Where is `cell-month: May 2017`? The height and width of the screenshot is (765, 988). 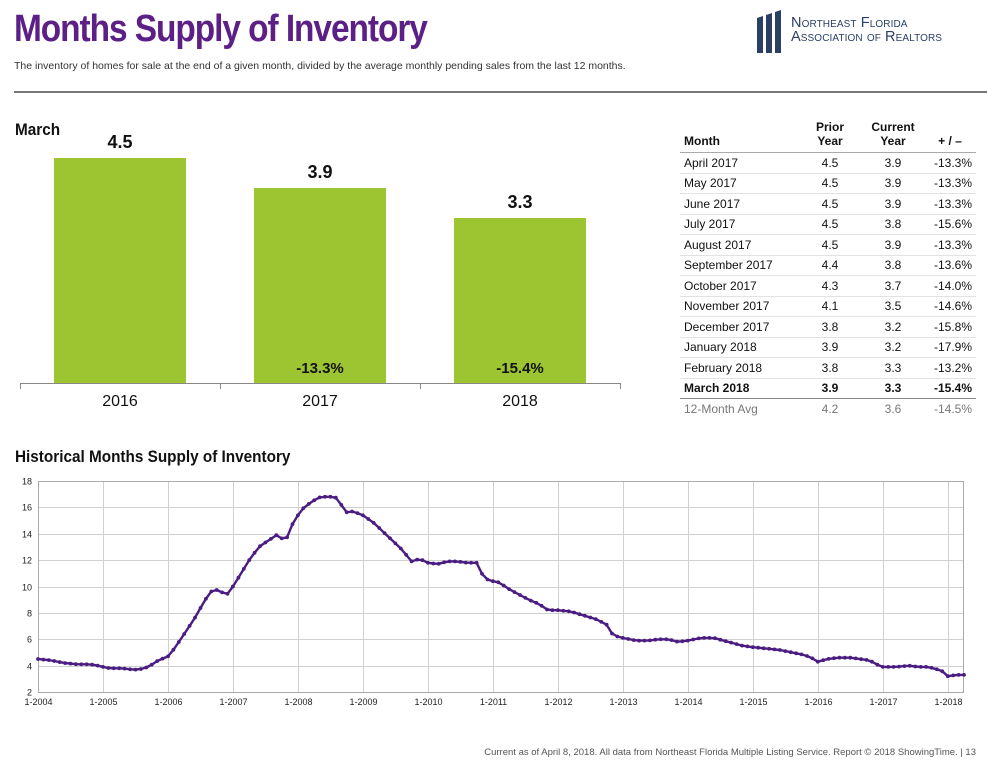
cell-month: May 2017 is located at coordinates (741, 183).